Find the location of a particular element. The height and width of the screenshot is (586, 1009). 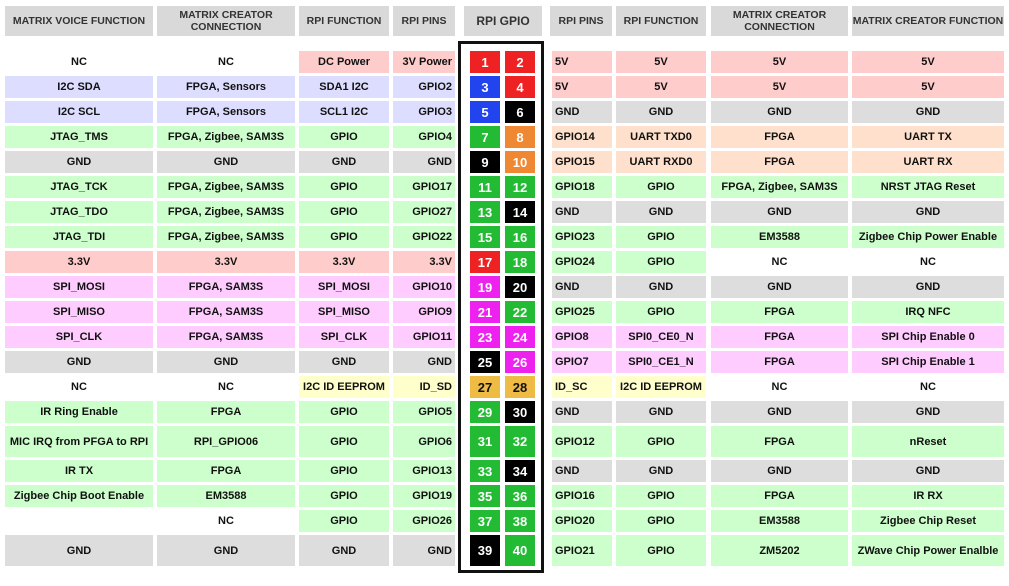

left-rpi-pin-cell: GPIO19 is located at coordinates (424, 496).